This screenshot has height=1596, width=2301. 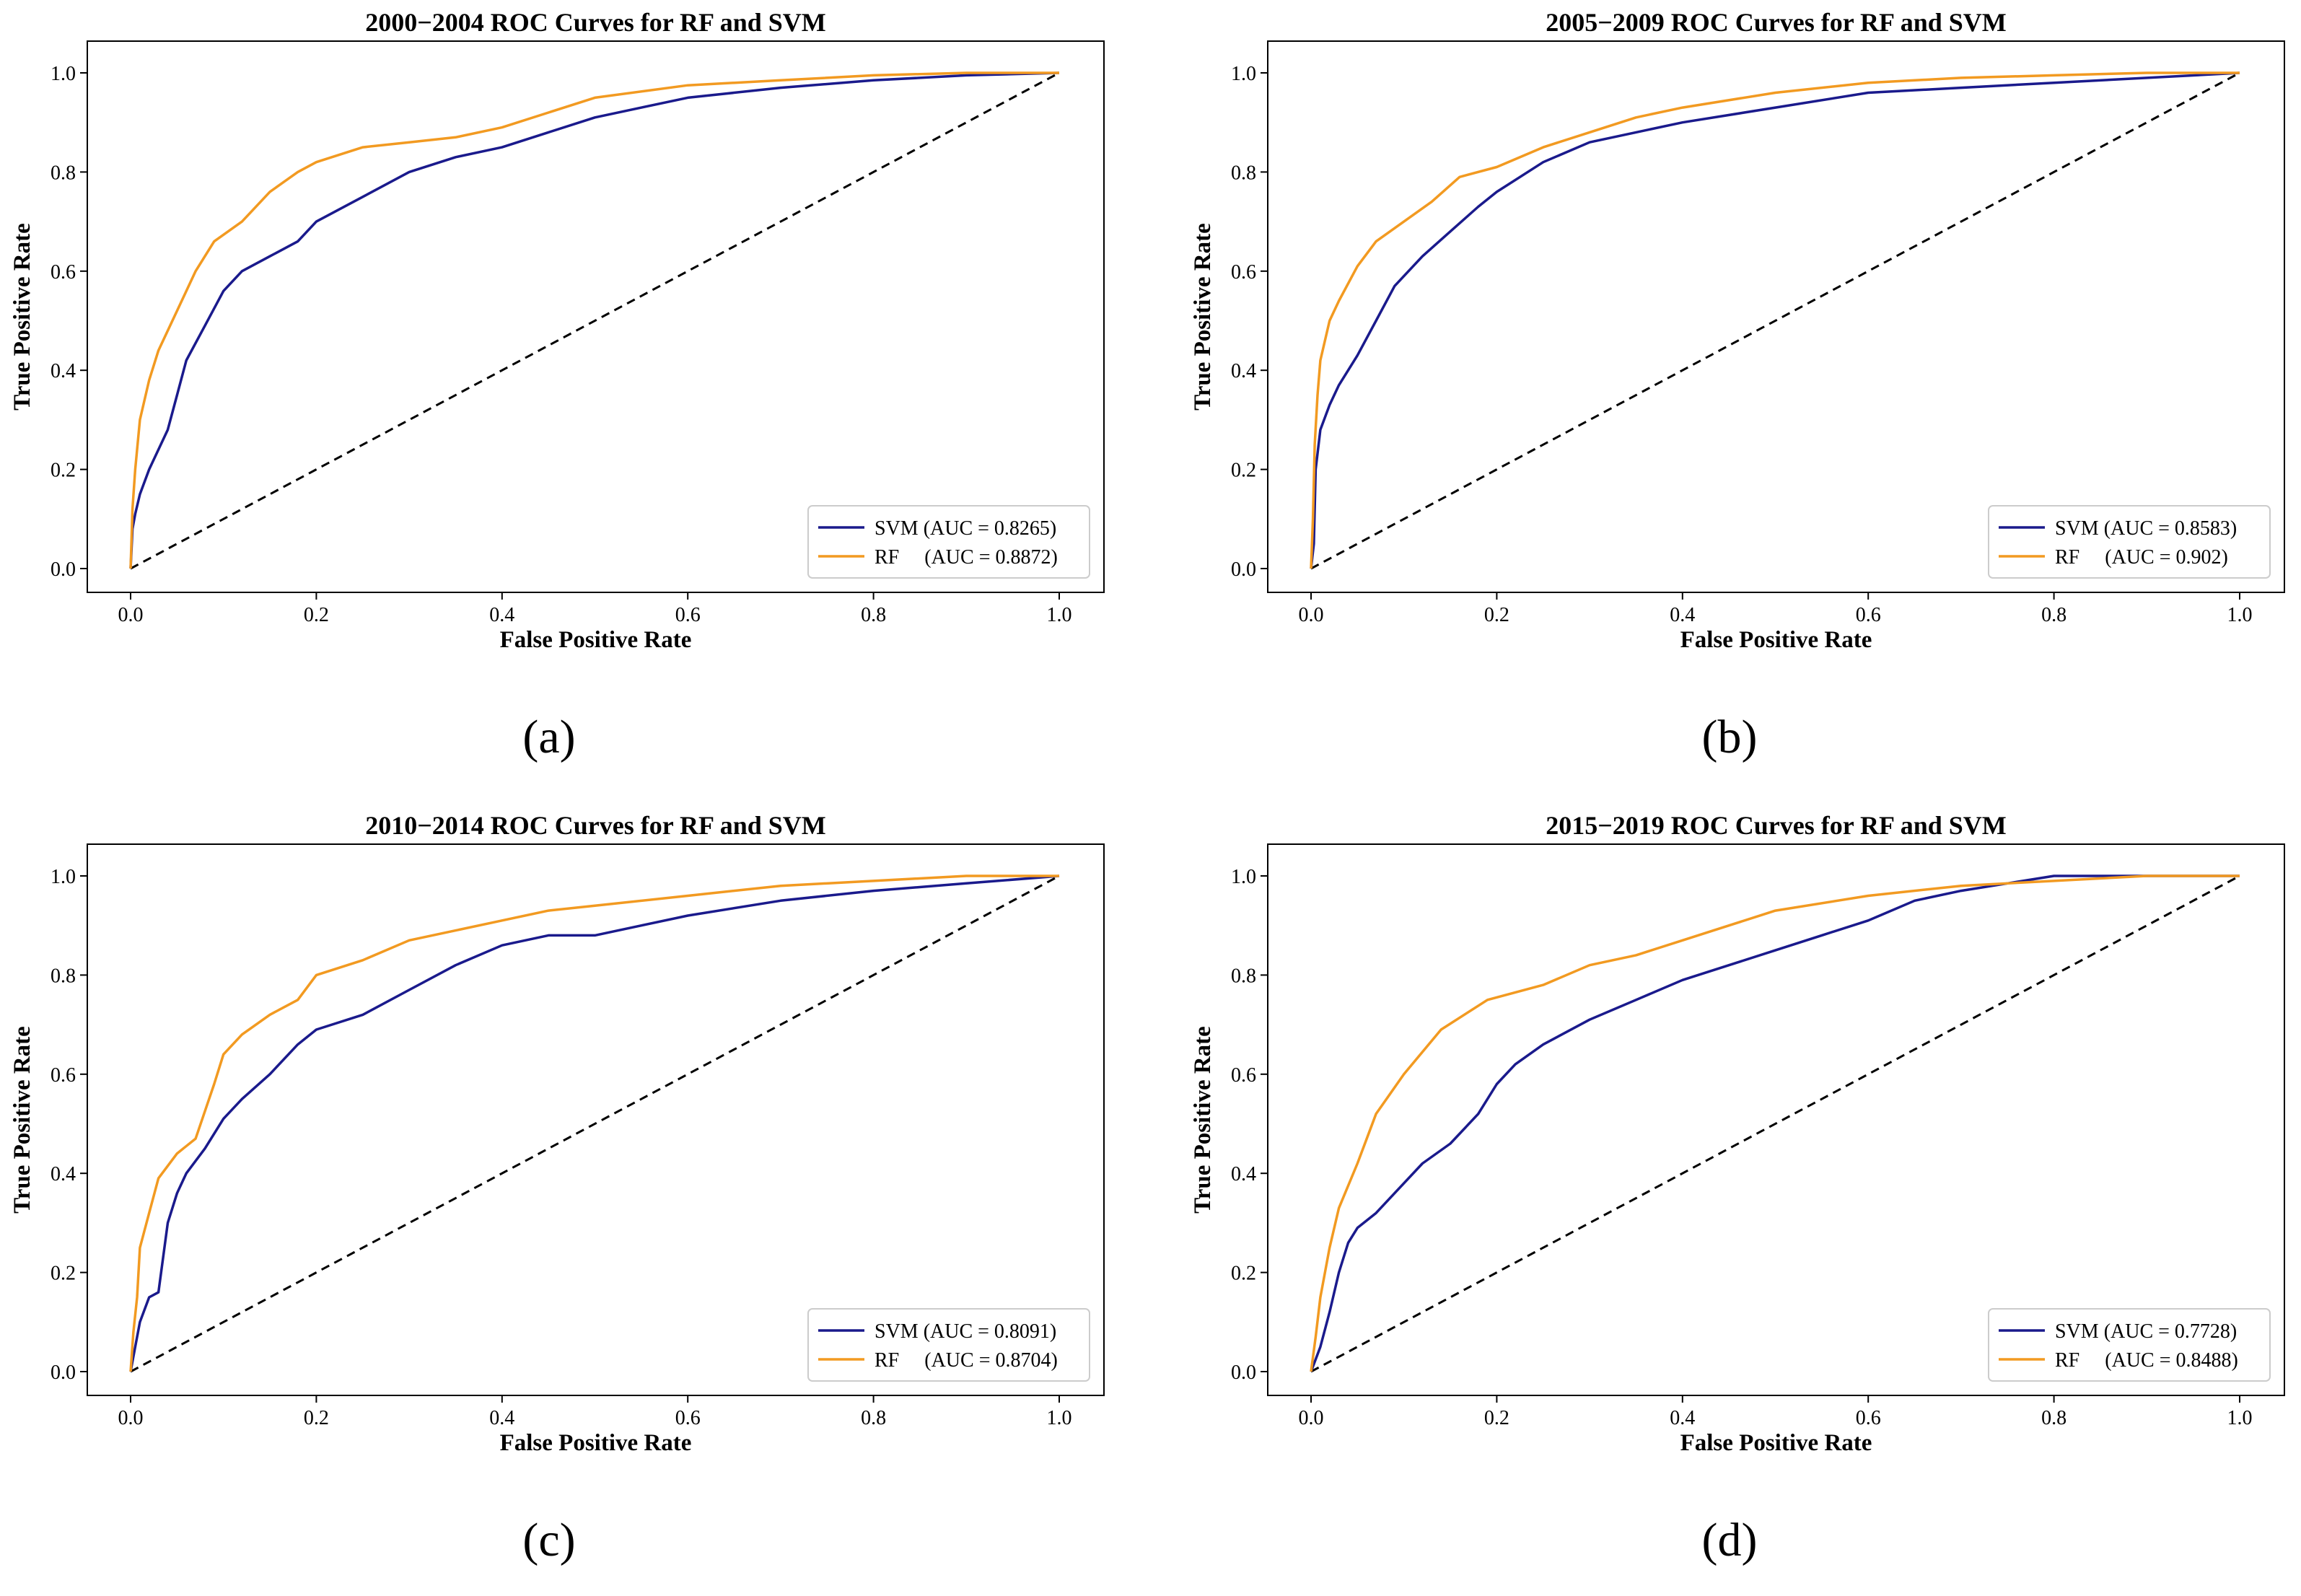 I want to click on legend-label-rf: RF (AUC = 0.8488), so click(x=2146, y=1360).